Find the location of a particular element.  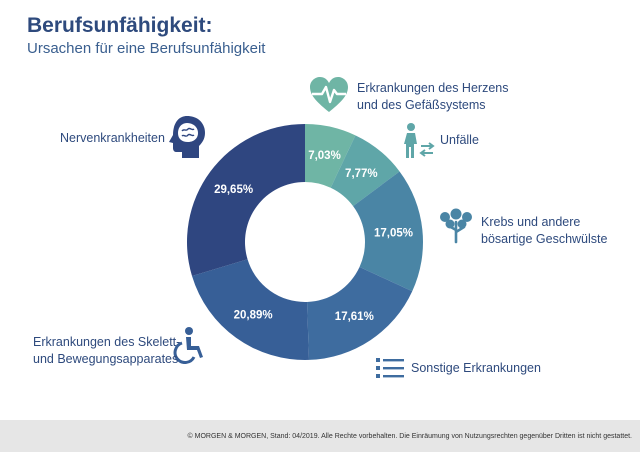

label-skelett-line2: und Bewegungsapparates is located at coordinates (106, 359).